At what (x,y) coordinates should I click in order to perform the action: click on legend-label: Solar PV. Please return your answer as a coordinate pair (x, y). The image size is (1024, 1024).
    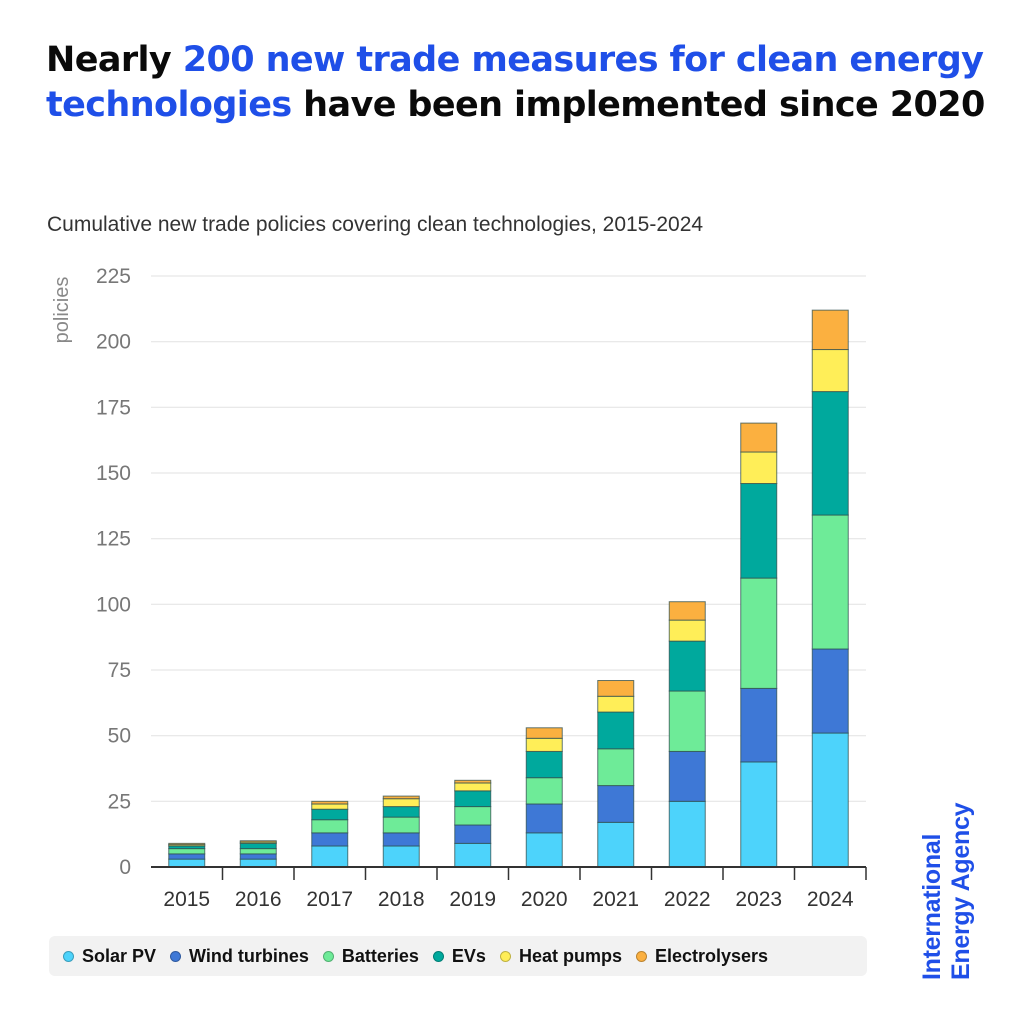
    Looking at the image, I should click on (119, 955).